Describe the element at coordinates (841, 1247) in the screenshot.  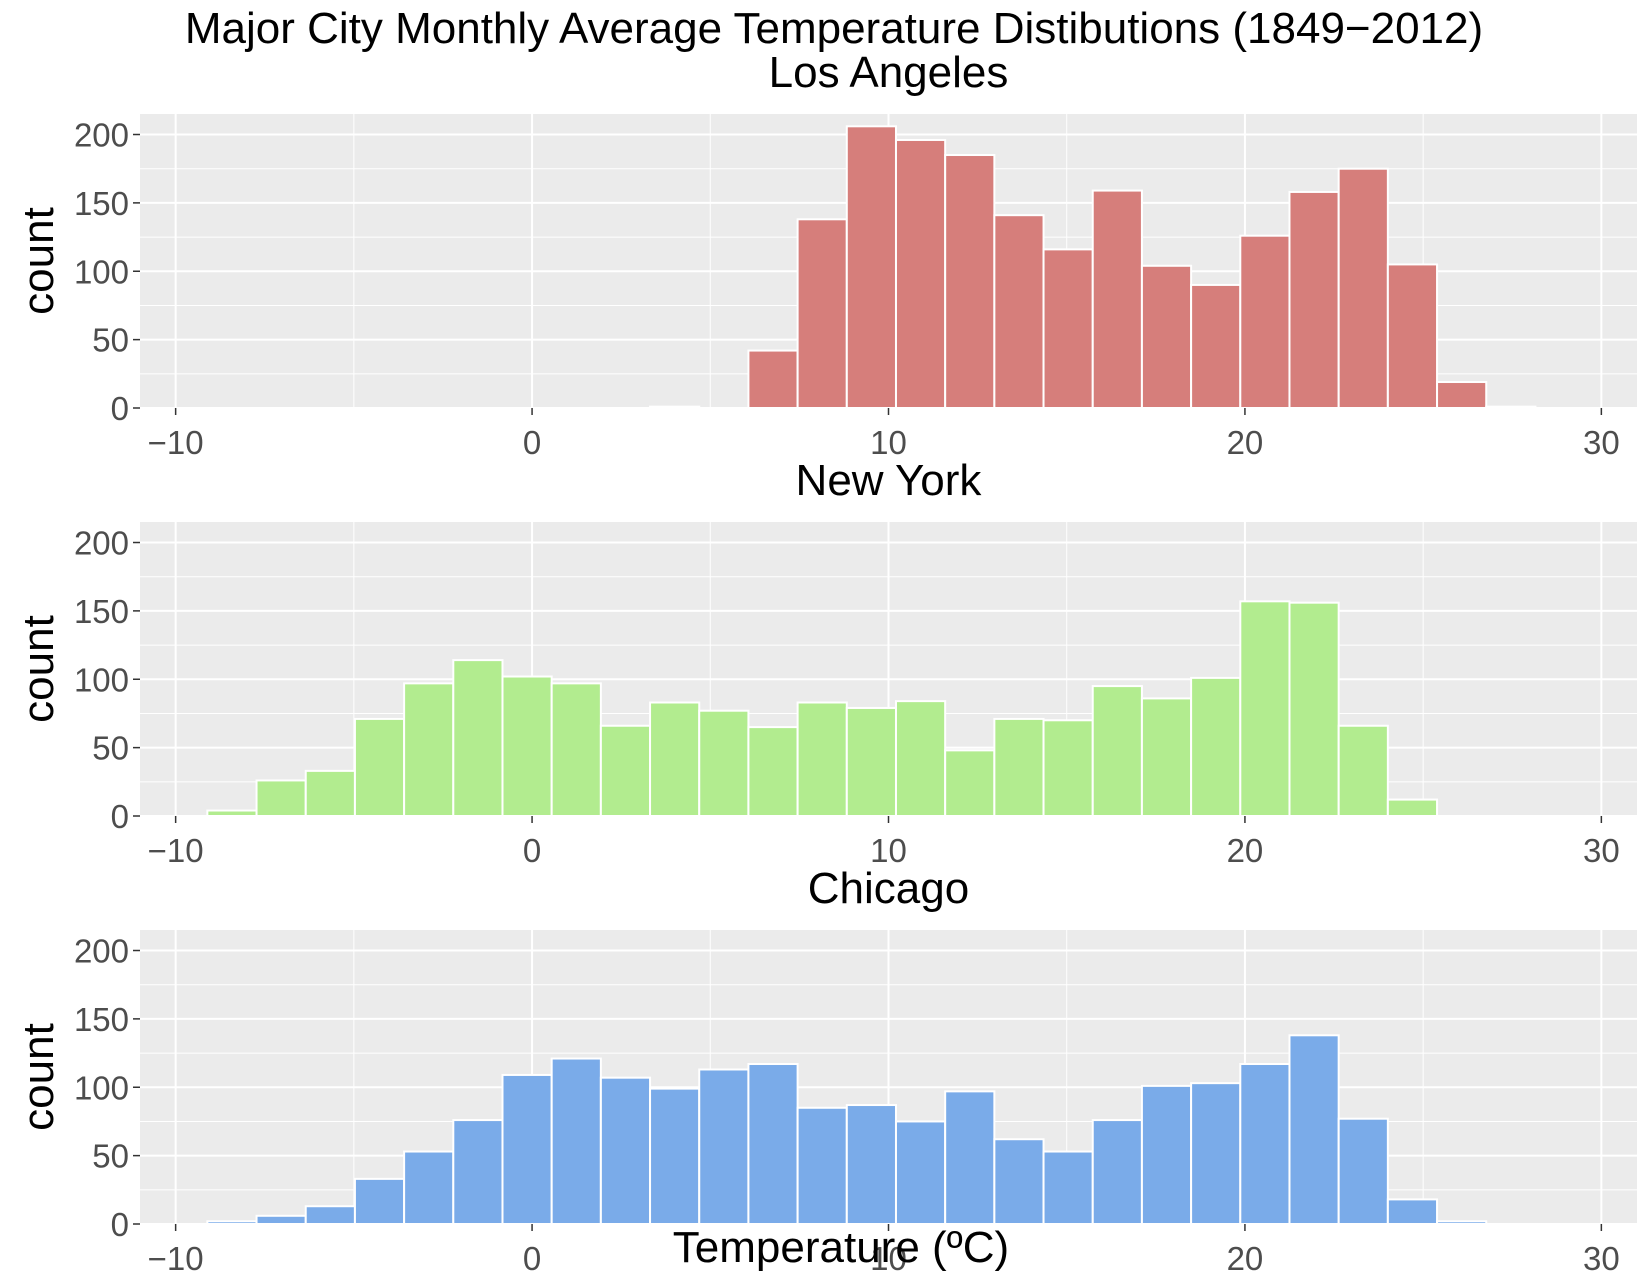
I see `x-axis-title: Temperature (ºC)` at that location.